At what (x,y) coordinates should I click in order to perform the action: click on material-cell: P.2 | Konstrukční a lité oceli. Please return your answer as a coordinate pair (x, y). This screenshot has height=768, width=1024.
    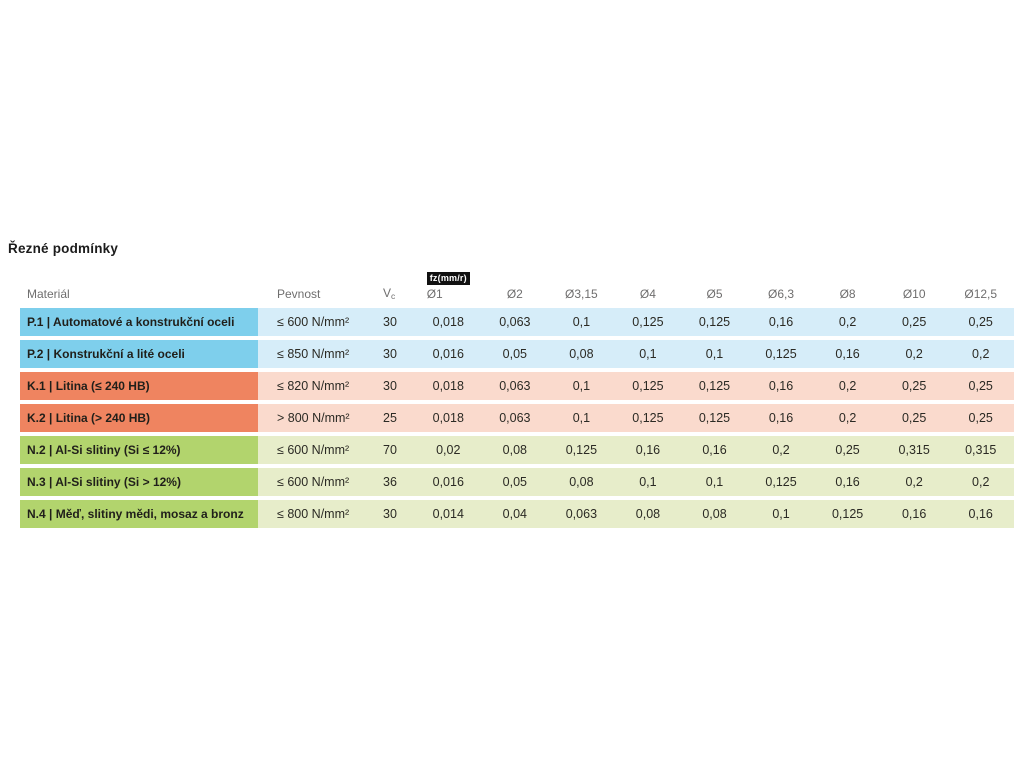
    Looking at the image, I should click on (139, 354).